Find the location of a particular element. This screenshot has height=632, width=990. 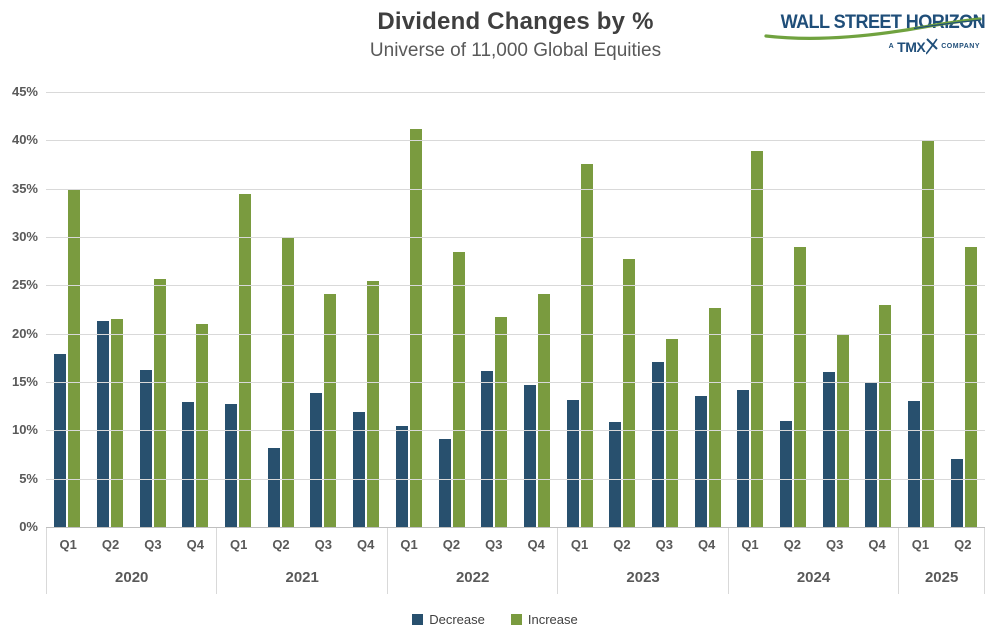

y-axis: 0% 5% 10% 15% 20% 25% 30% 35% 40% 45% is located at coordinates (19, 309).